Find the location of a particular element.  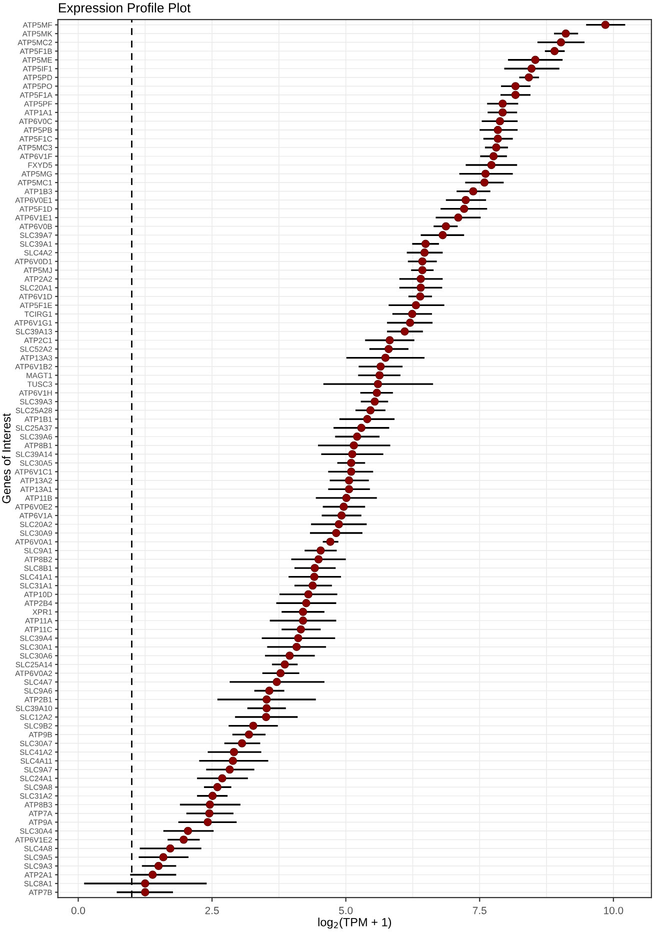

x-tick-label: 2.5 is located at coordinates (212, 910).